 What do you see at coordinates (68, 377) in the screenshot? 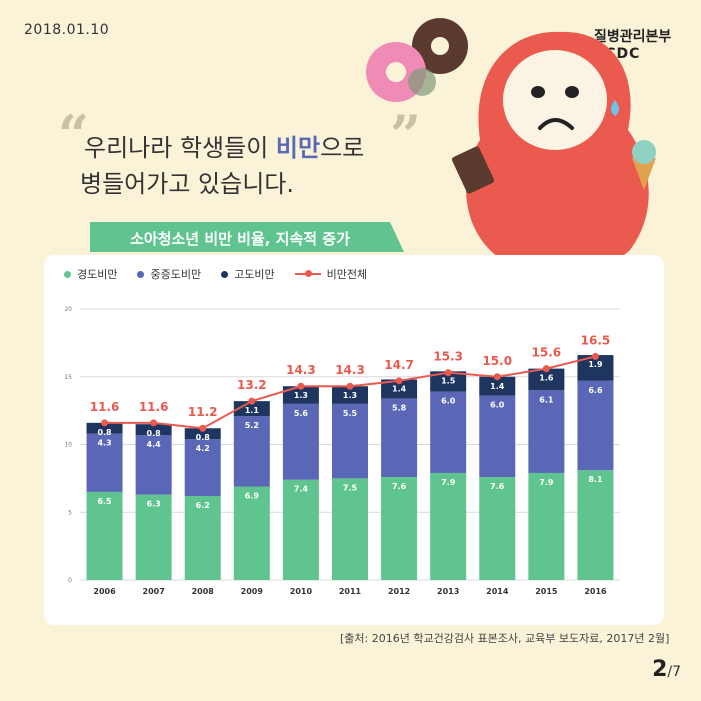
I see `y-tick-label: 15` at bounding box center [68, 377].